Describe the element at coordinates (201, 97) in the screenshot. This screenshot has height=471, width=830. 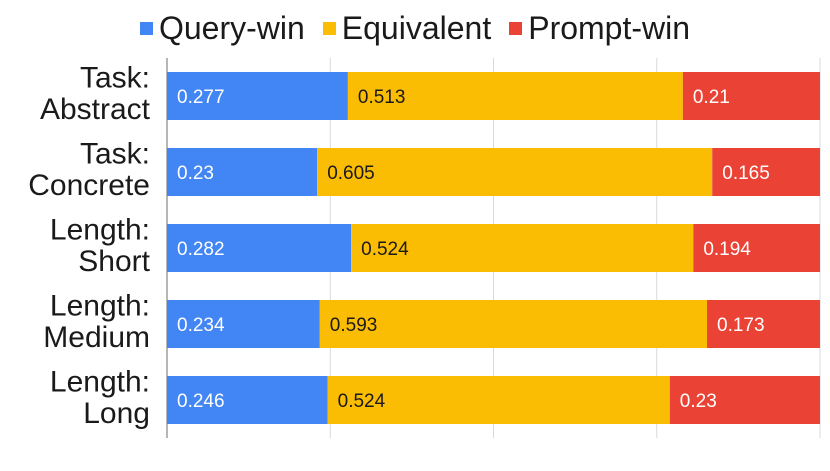
I see `bar-label: 0.277` at that location.